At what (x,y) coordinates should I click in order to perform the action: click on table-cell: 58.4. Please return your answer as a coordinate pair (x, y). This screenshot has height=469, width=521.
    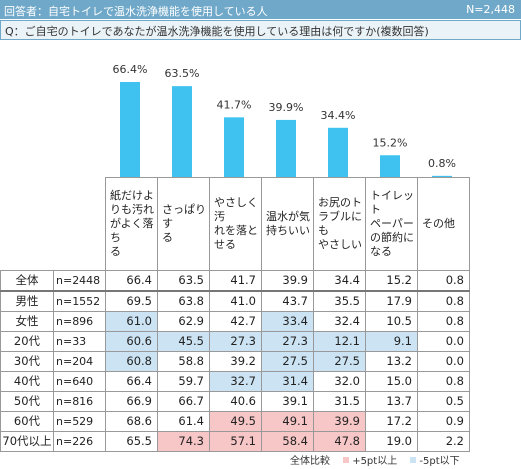
    Looking at the image, I should click on (287, 441).